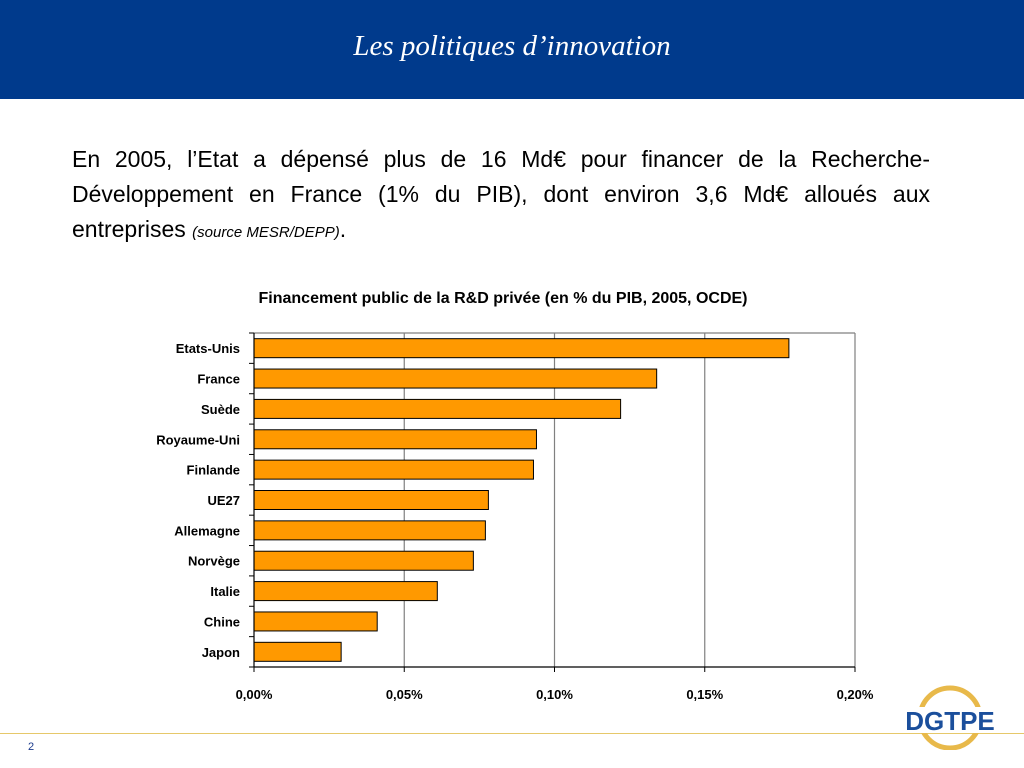 The width and height of the screenshot is (1024, 768). What do you see at coordinates (213, 470) in the screenshot?
I see `category-label: Finlande` at bounding box center [213, 470].